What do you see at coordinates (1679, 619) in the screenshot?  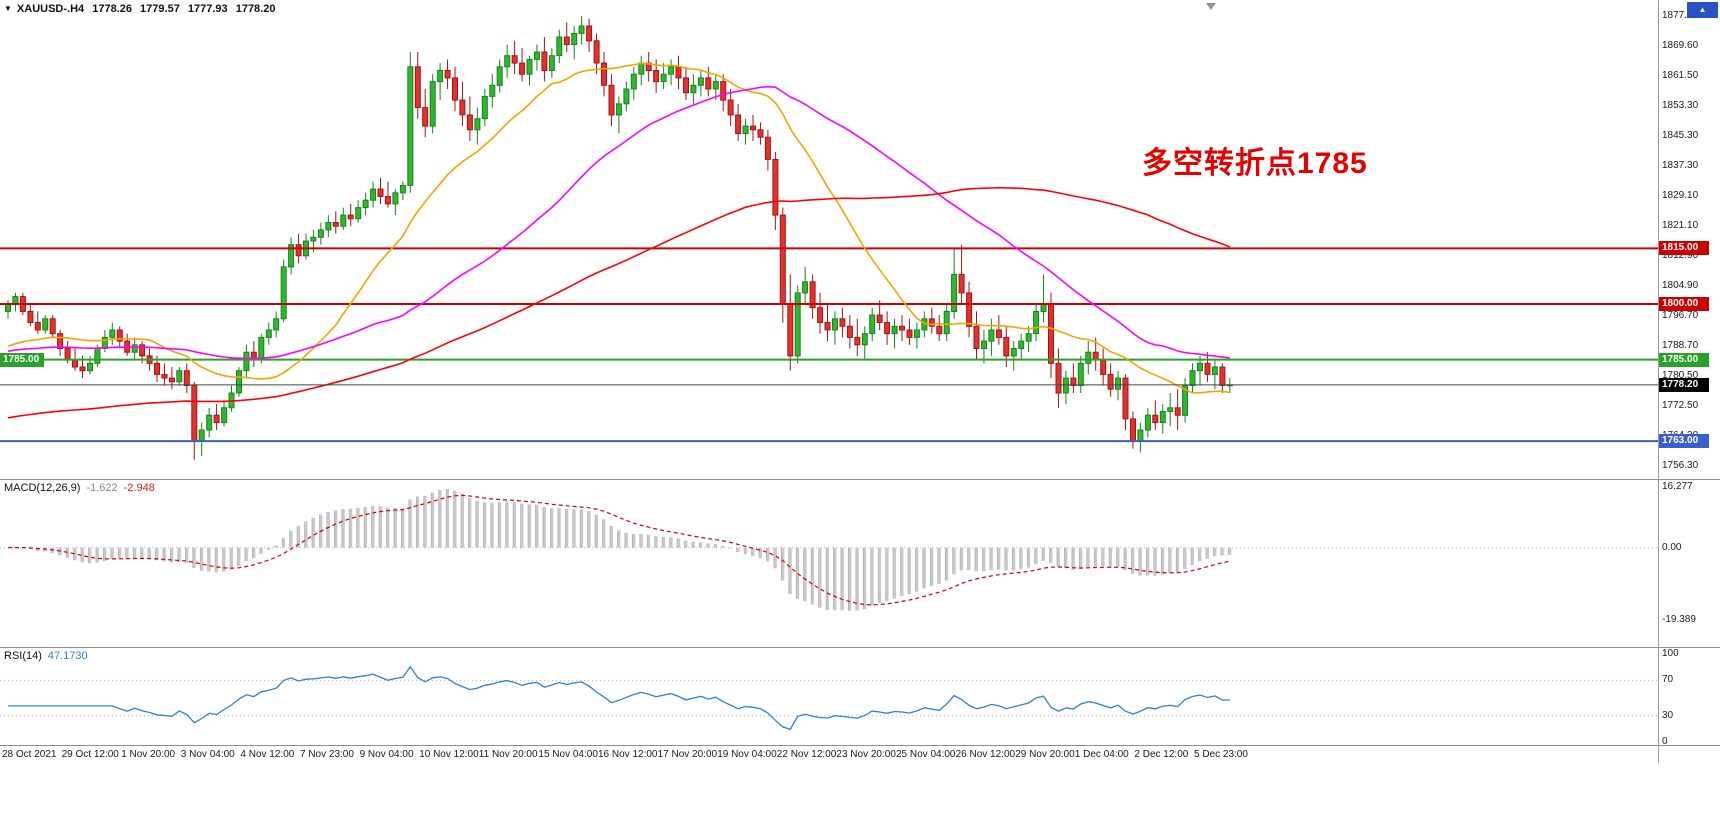 I see `macd-scale-min: -19.389` at bounding box center [1679, 619].